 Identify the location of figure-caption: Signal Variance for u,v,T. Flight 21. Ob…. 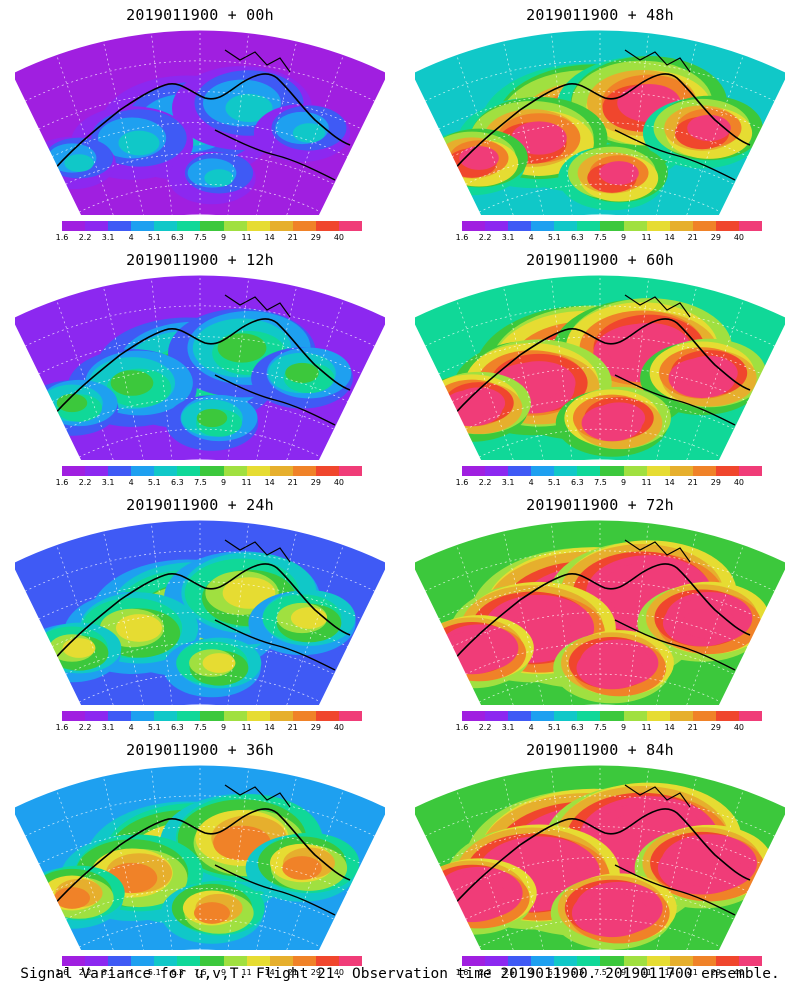
(400, 974).